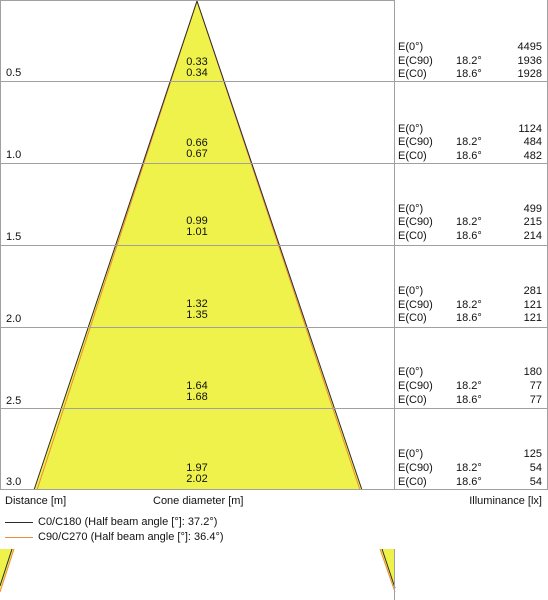  What do you see at coordinates (131, 537) in the screenshot?
I see `legend-c90-label: C90/C270 (Half beam angle [°]: 36.4°)` at bounding box center [131, 537].